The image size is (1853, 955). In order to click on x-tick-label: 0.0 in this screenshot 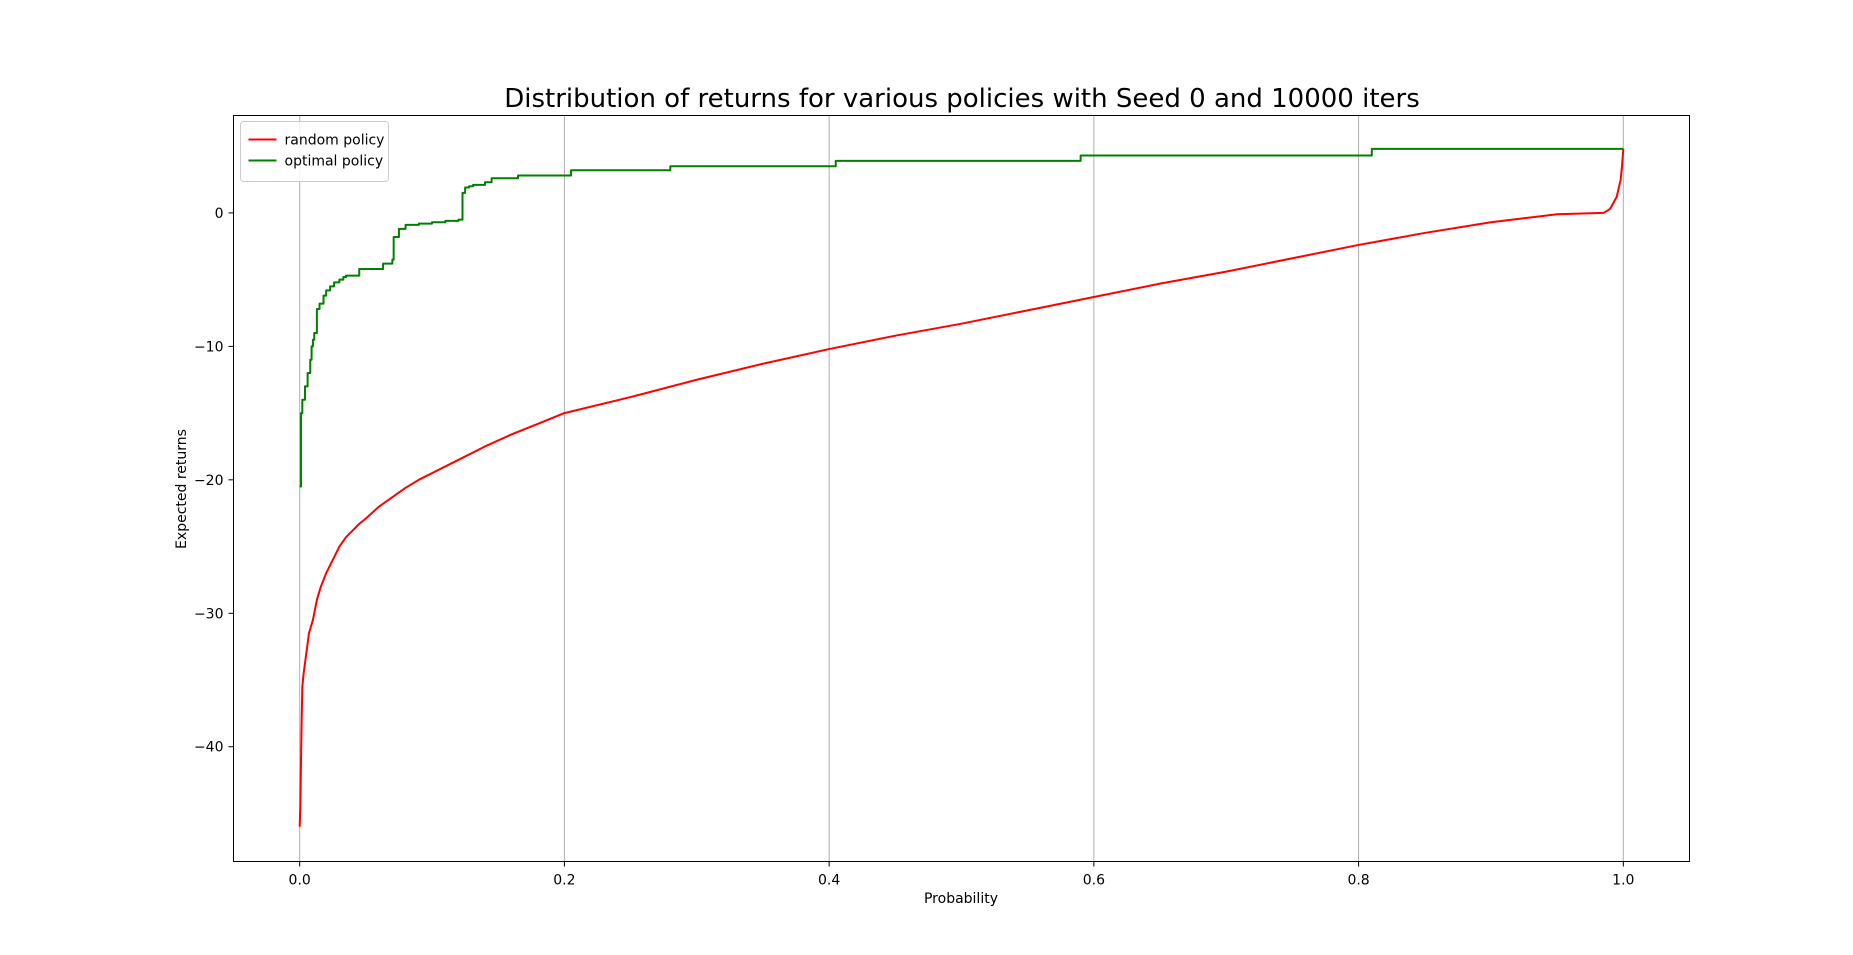, I will do `click(300, 881)`.